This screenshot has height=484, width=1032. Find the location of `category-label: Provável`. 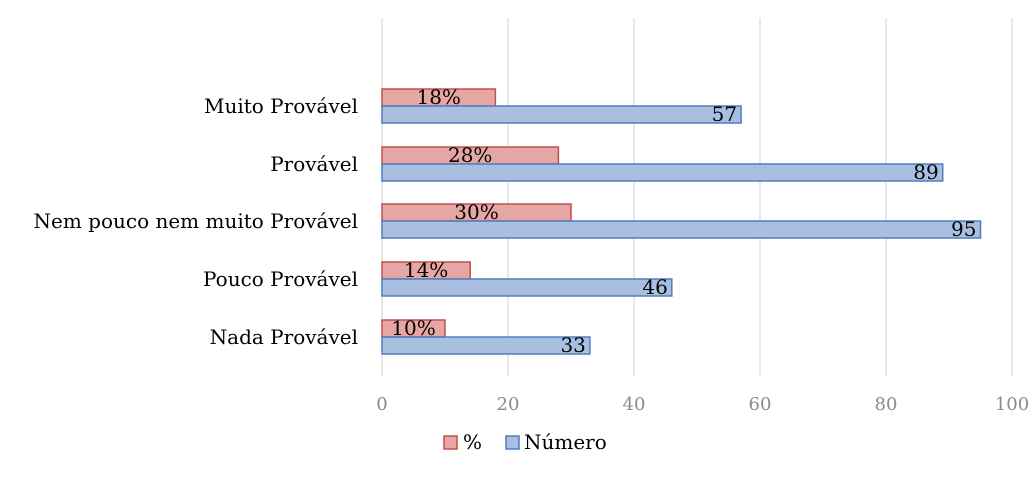

category-label: Provável is located at coordinates (314, 164).